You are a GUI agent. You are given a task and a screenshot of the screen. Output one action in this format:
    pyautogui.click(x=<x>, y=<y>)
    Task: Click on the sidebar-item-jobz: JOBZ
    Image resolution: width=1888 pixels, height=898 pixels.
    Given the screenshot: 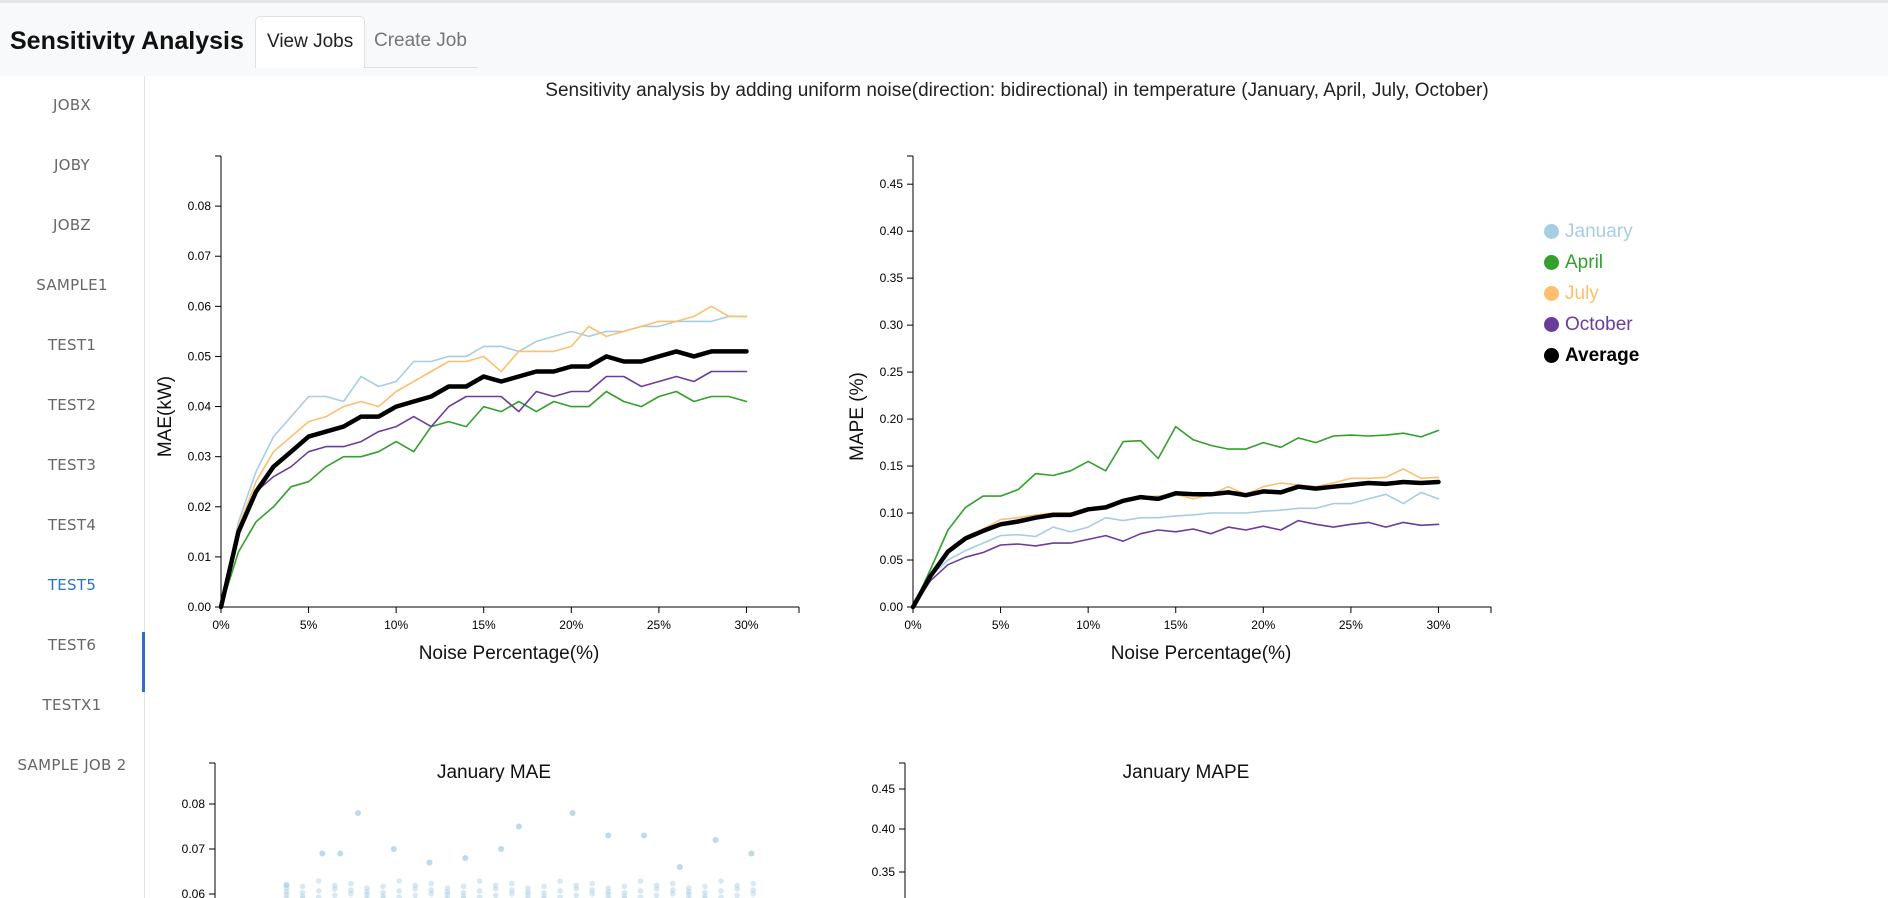 What is the action you would take?
    pyautogui.click(x=72, y=225)
    